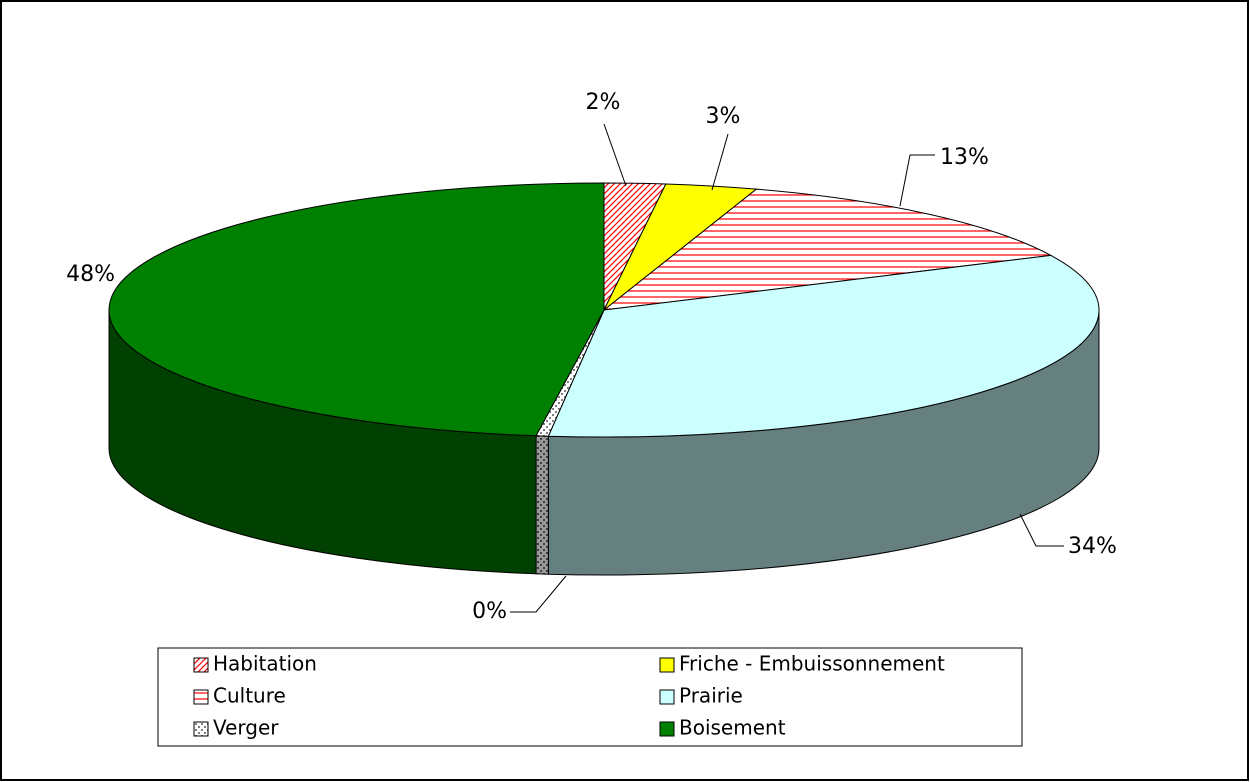 This screenshot has width=1250, height=782. I want to click on data-label: 2%, so click(603, 102).